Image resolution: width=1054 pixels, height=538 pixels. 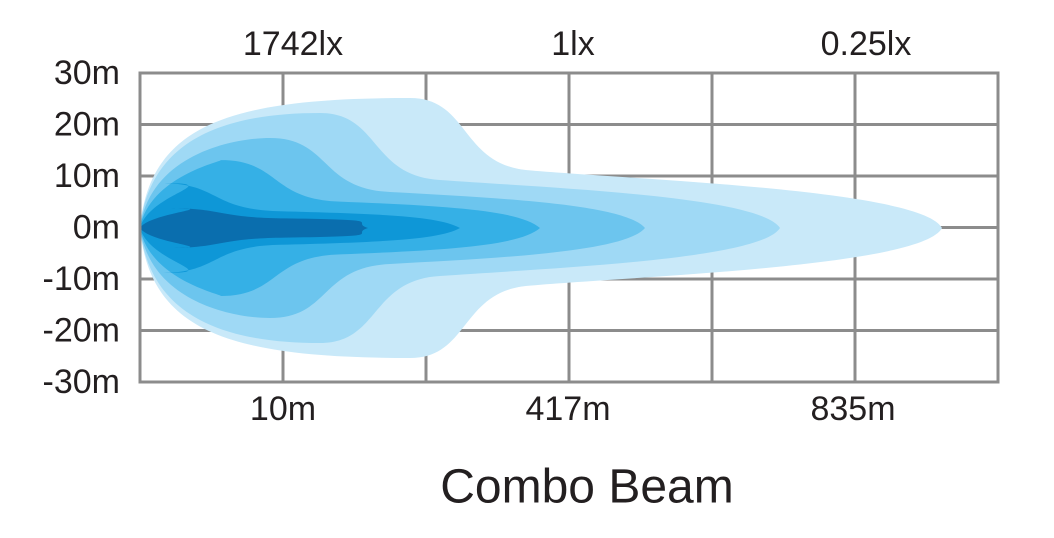 I want to click on y-label: 30m, so click(x=87, y=73).